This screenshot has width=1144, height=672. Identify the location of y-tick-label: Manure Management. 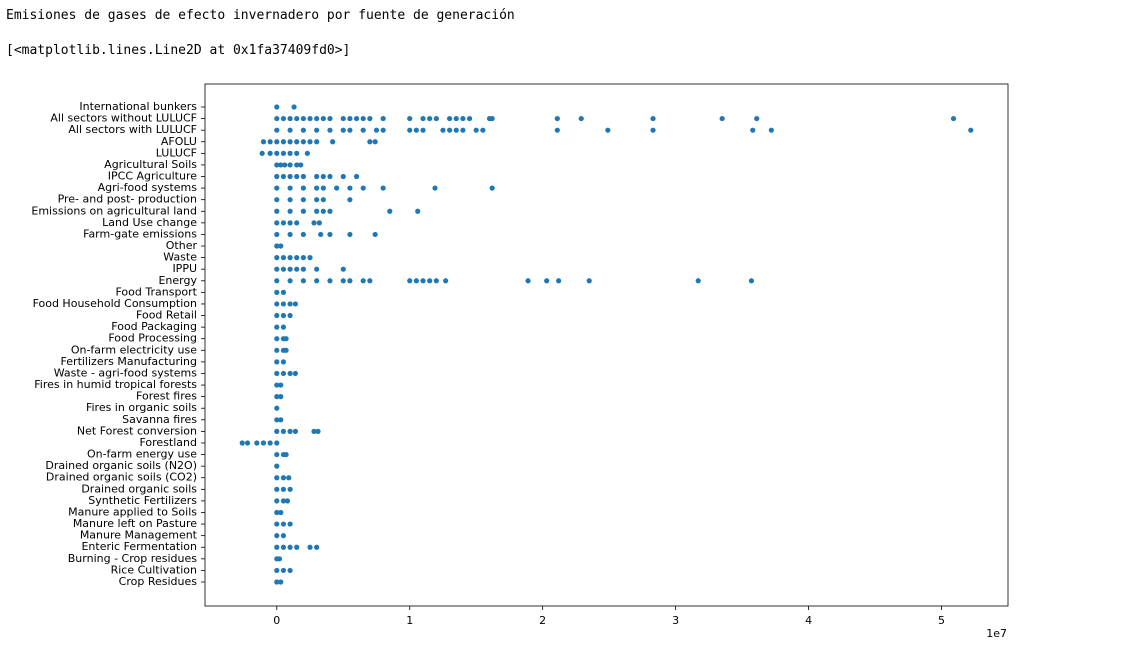
(139, 535).